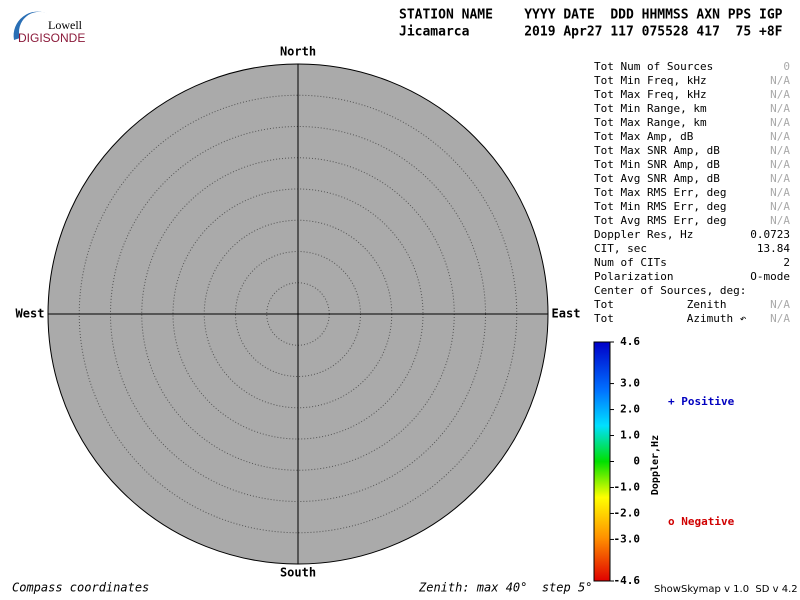  What do you see at coordinates (660, 220) in the screenshot?
I see `stat-label: Tot Avg RMS Err, deg` at bounding box center [660, 220].